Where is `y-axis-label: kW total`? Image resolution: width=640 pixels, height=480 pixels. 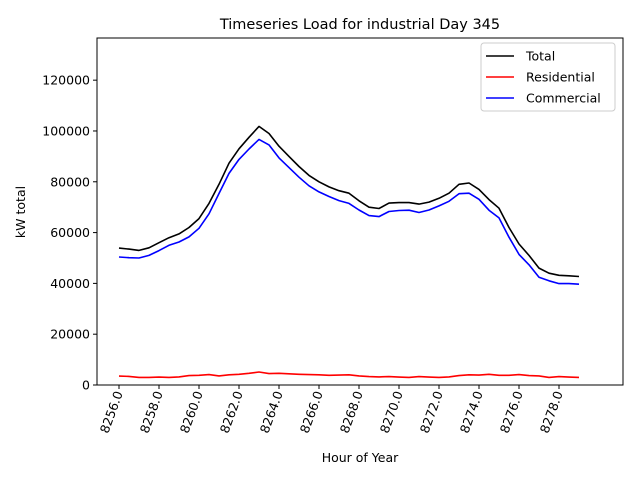
y-axis-label: kW total is located at coordinates (20, 212).